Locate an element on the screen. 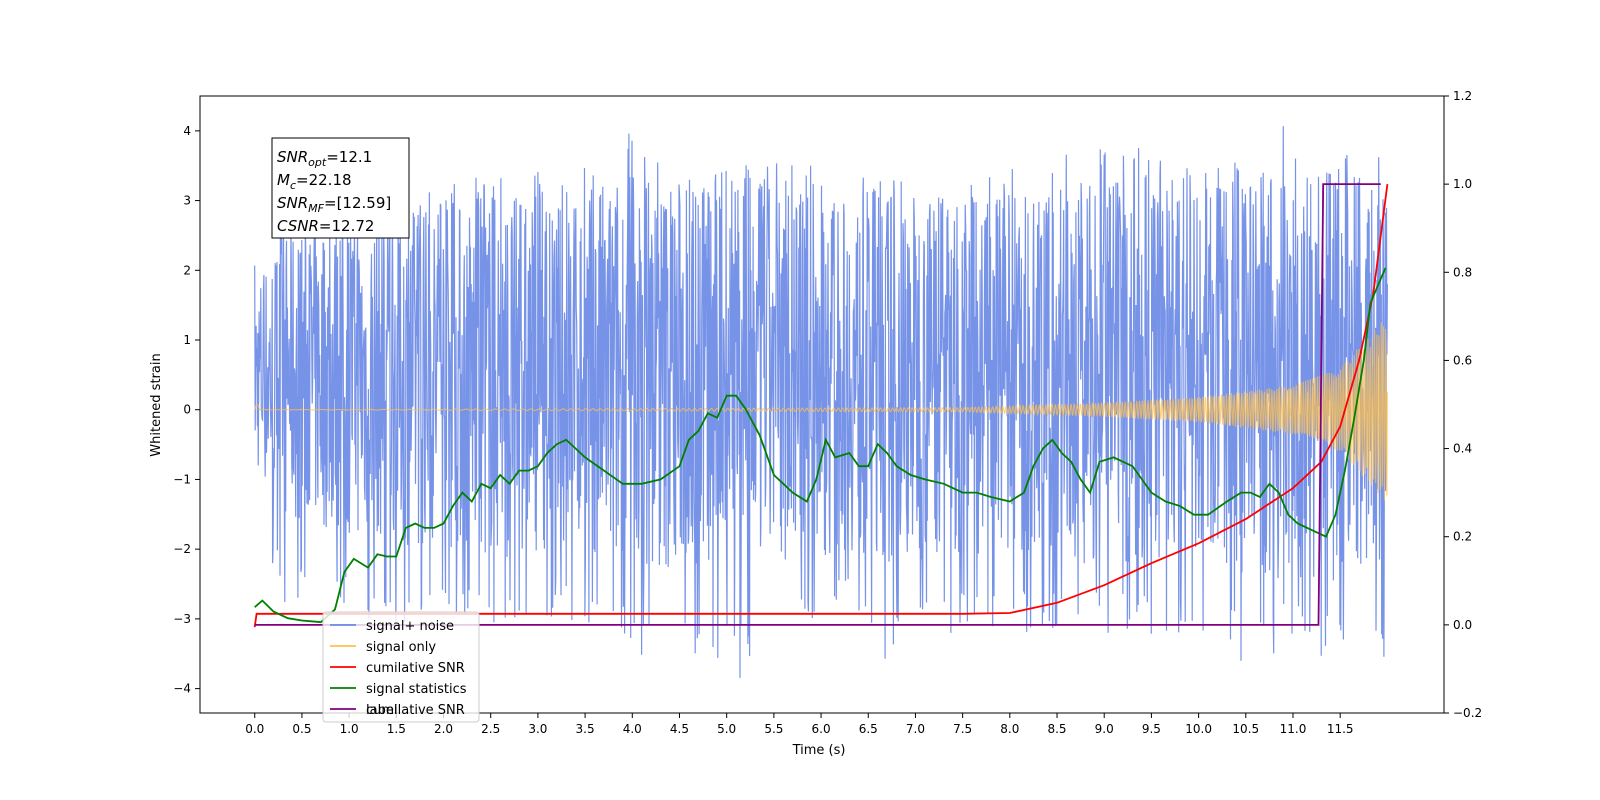 Image resolution: width=1600 pixels, height=800 pixels. annotation-line: SNRMF=[12.59] is located at coordinates (334, 204).